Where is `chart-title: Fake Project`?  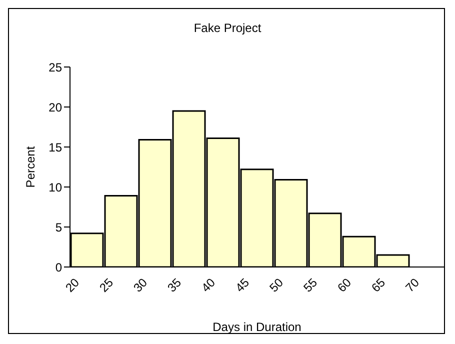 chart-title: Fake Project is located at coordinates (227, 28).